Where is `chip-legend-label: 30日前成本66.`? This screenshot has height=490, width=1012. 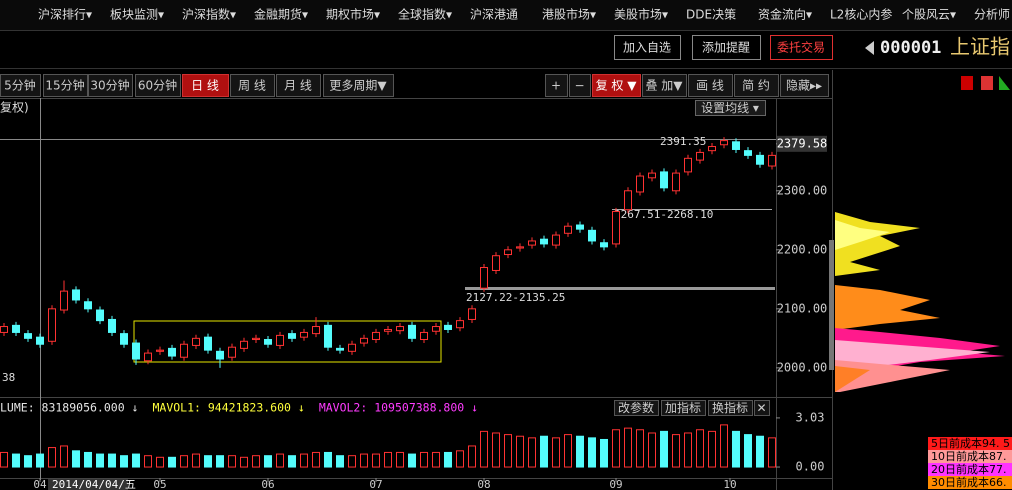 chip-legend-label: 30日前成本66. is located at coordinates (969, 482).